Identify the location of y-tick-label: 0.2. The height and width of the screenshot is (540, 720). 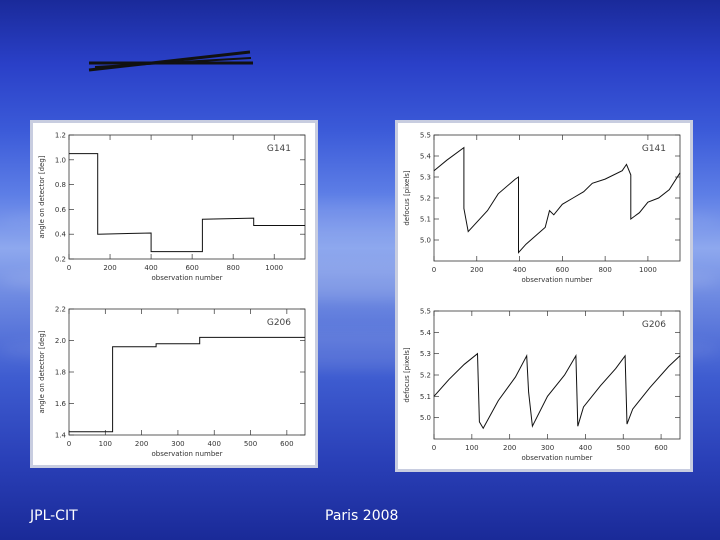
(60, 260).